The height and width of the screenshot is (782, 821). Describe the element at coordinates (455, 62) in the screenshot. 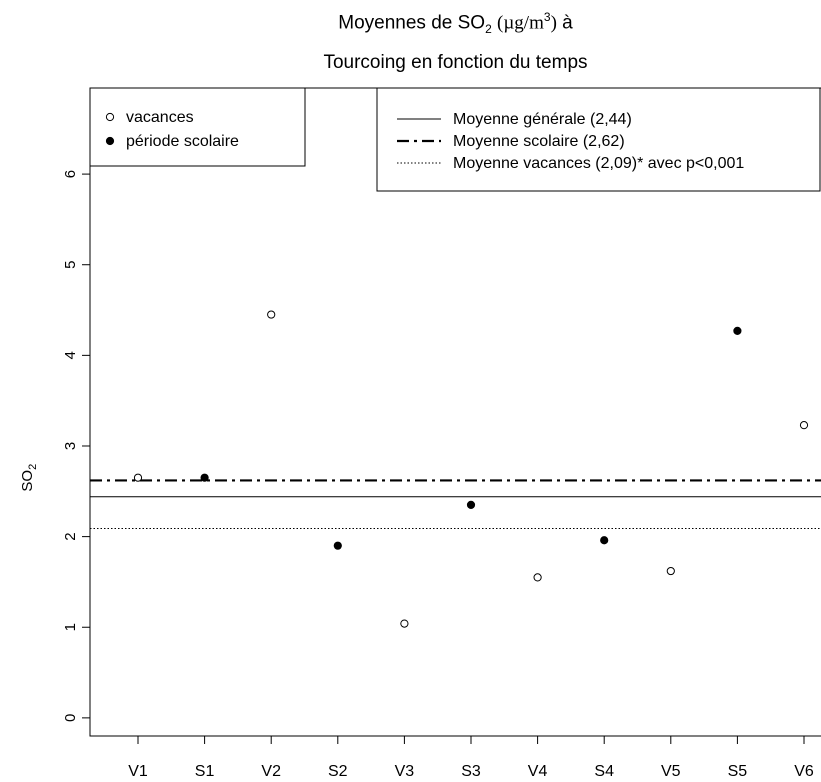

I see `chart-title-line-2: Tourcoing en fonction du temps` at that location.